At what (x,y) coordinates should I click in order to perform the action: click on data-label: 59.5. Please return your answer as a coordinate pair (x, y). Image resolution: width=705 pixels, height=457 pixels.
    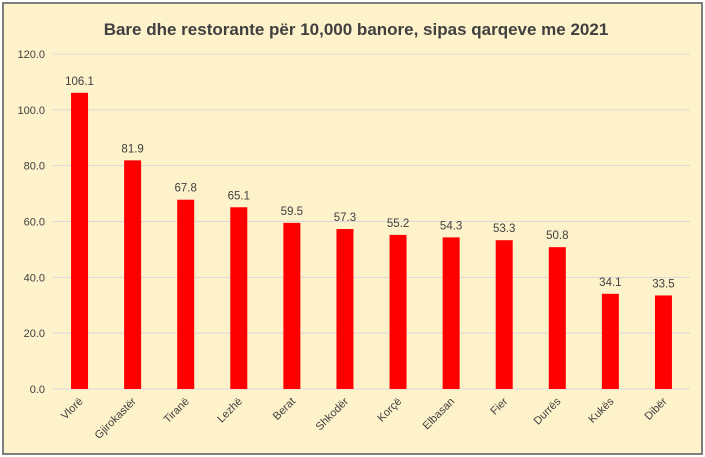
    Looking at the image, I should click on (292, 212).